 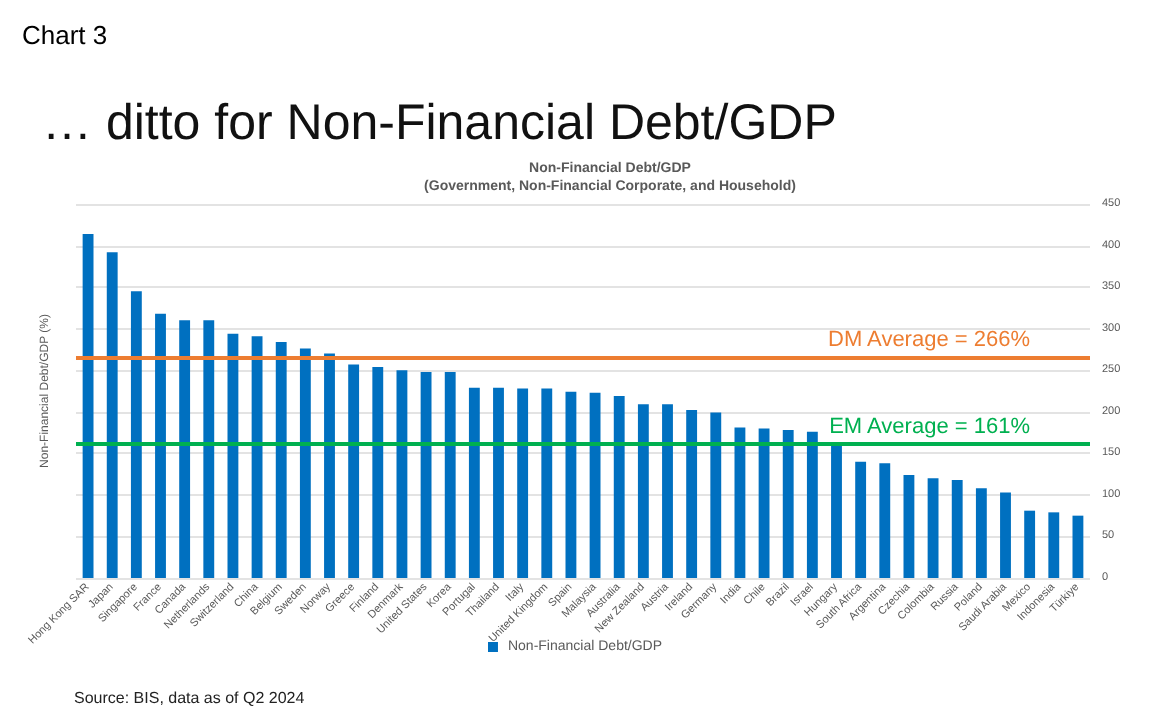 I want to click on text: … ditto for Non-Financial Debt/GDP, so click(x=439, y=123).